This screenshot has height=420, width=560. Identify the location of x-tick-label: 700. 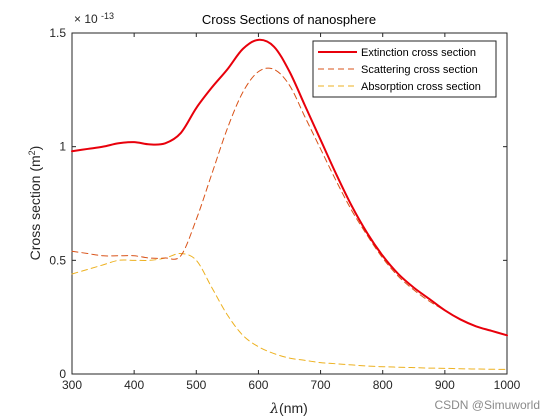
(321, 385).